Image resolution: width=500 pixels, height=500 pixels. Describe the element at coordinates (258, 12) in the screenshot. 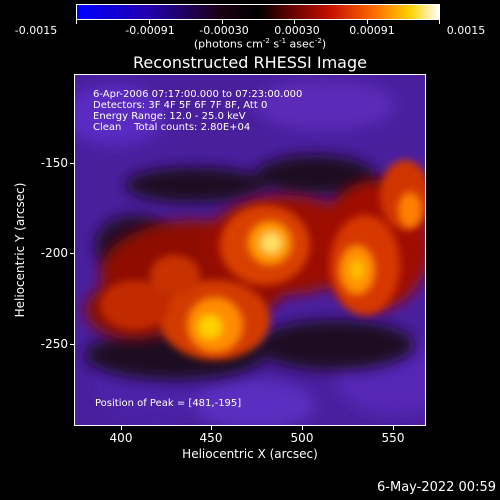

I see `colorbar` at that location.